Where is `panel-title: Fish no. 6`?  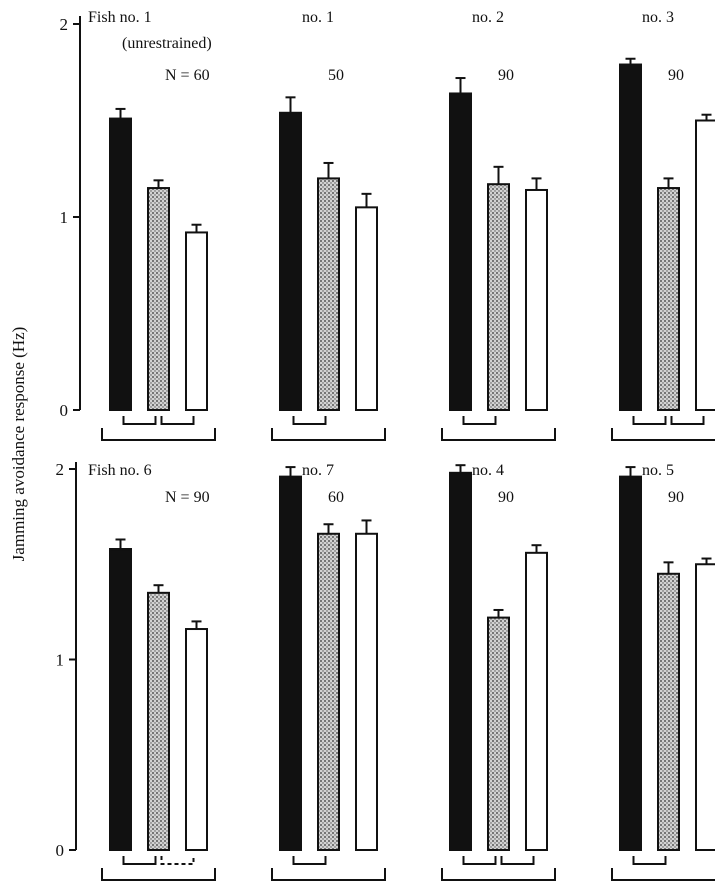
panel-title: Fish no. 6 is located at coordinates (120, 470).